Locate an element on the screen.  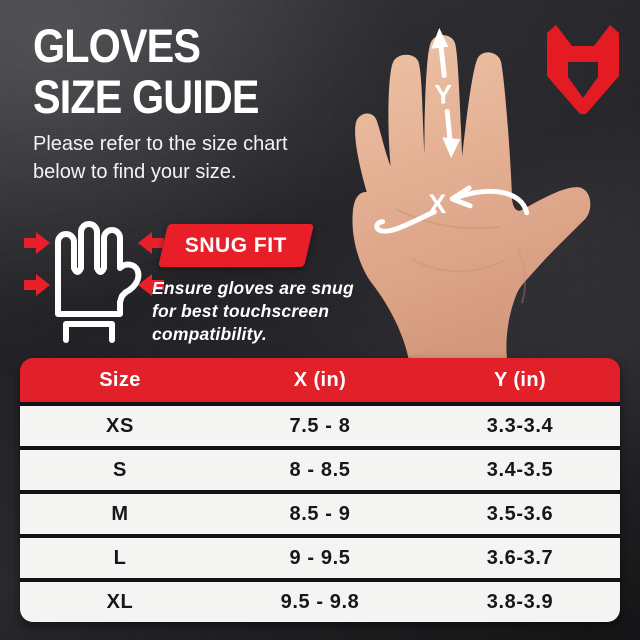
table-cell: 3.8-3.9 is located at coordinates (520, 601).